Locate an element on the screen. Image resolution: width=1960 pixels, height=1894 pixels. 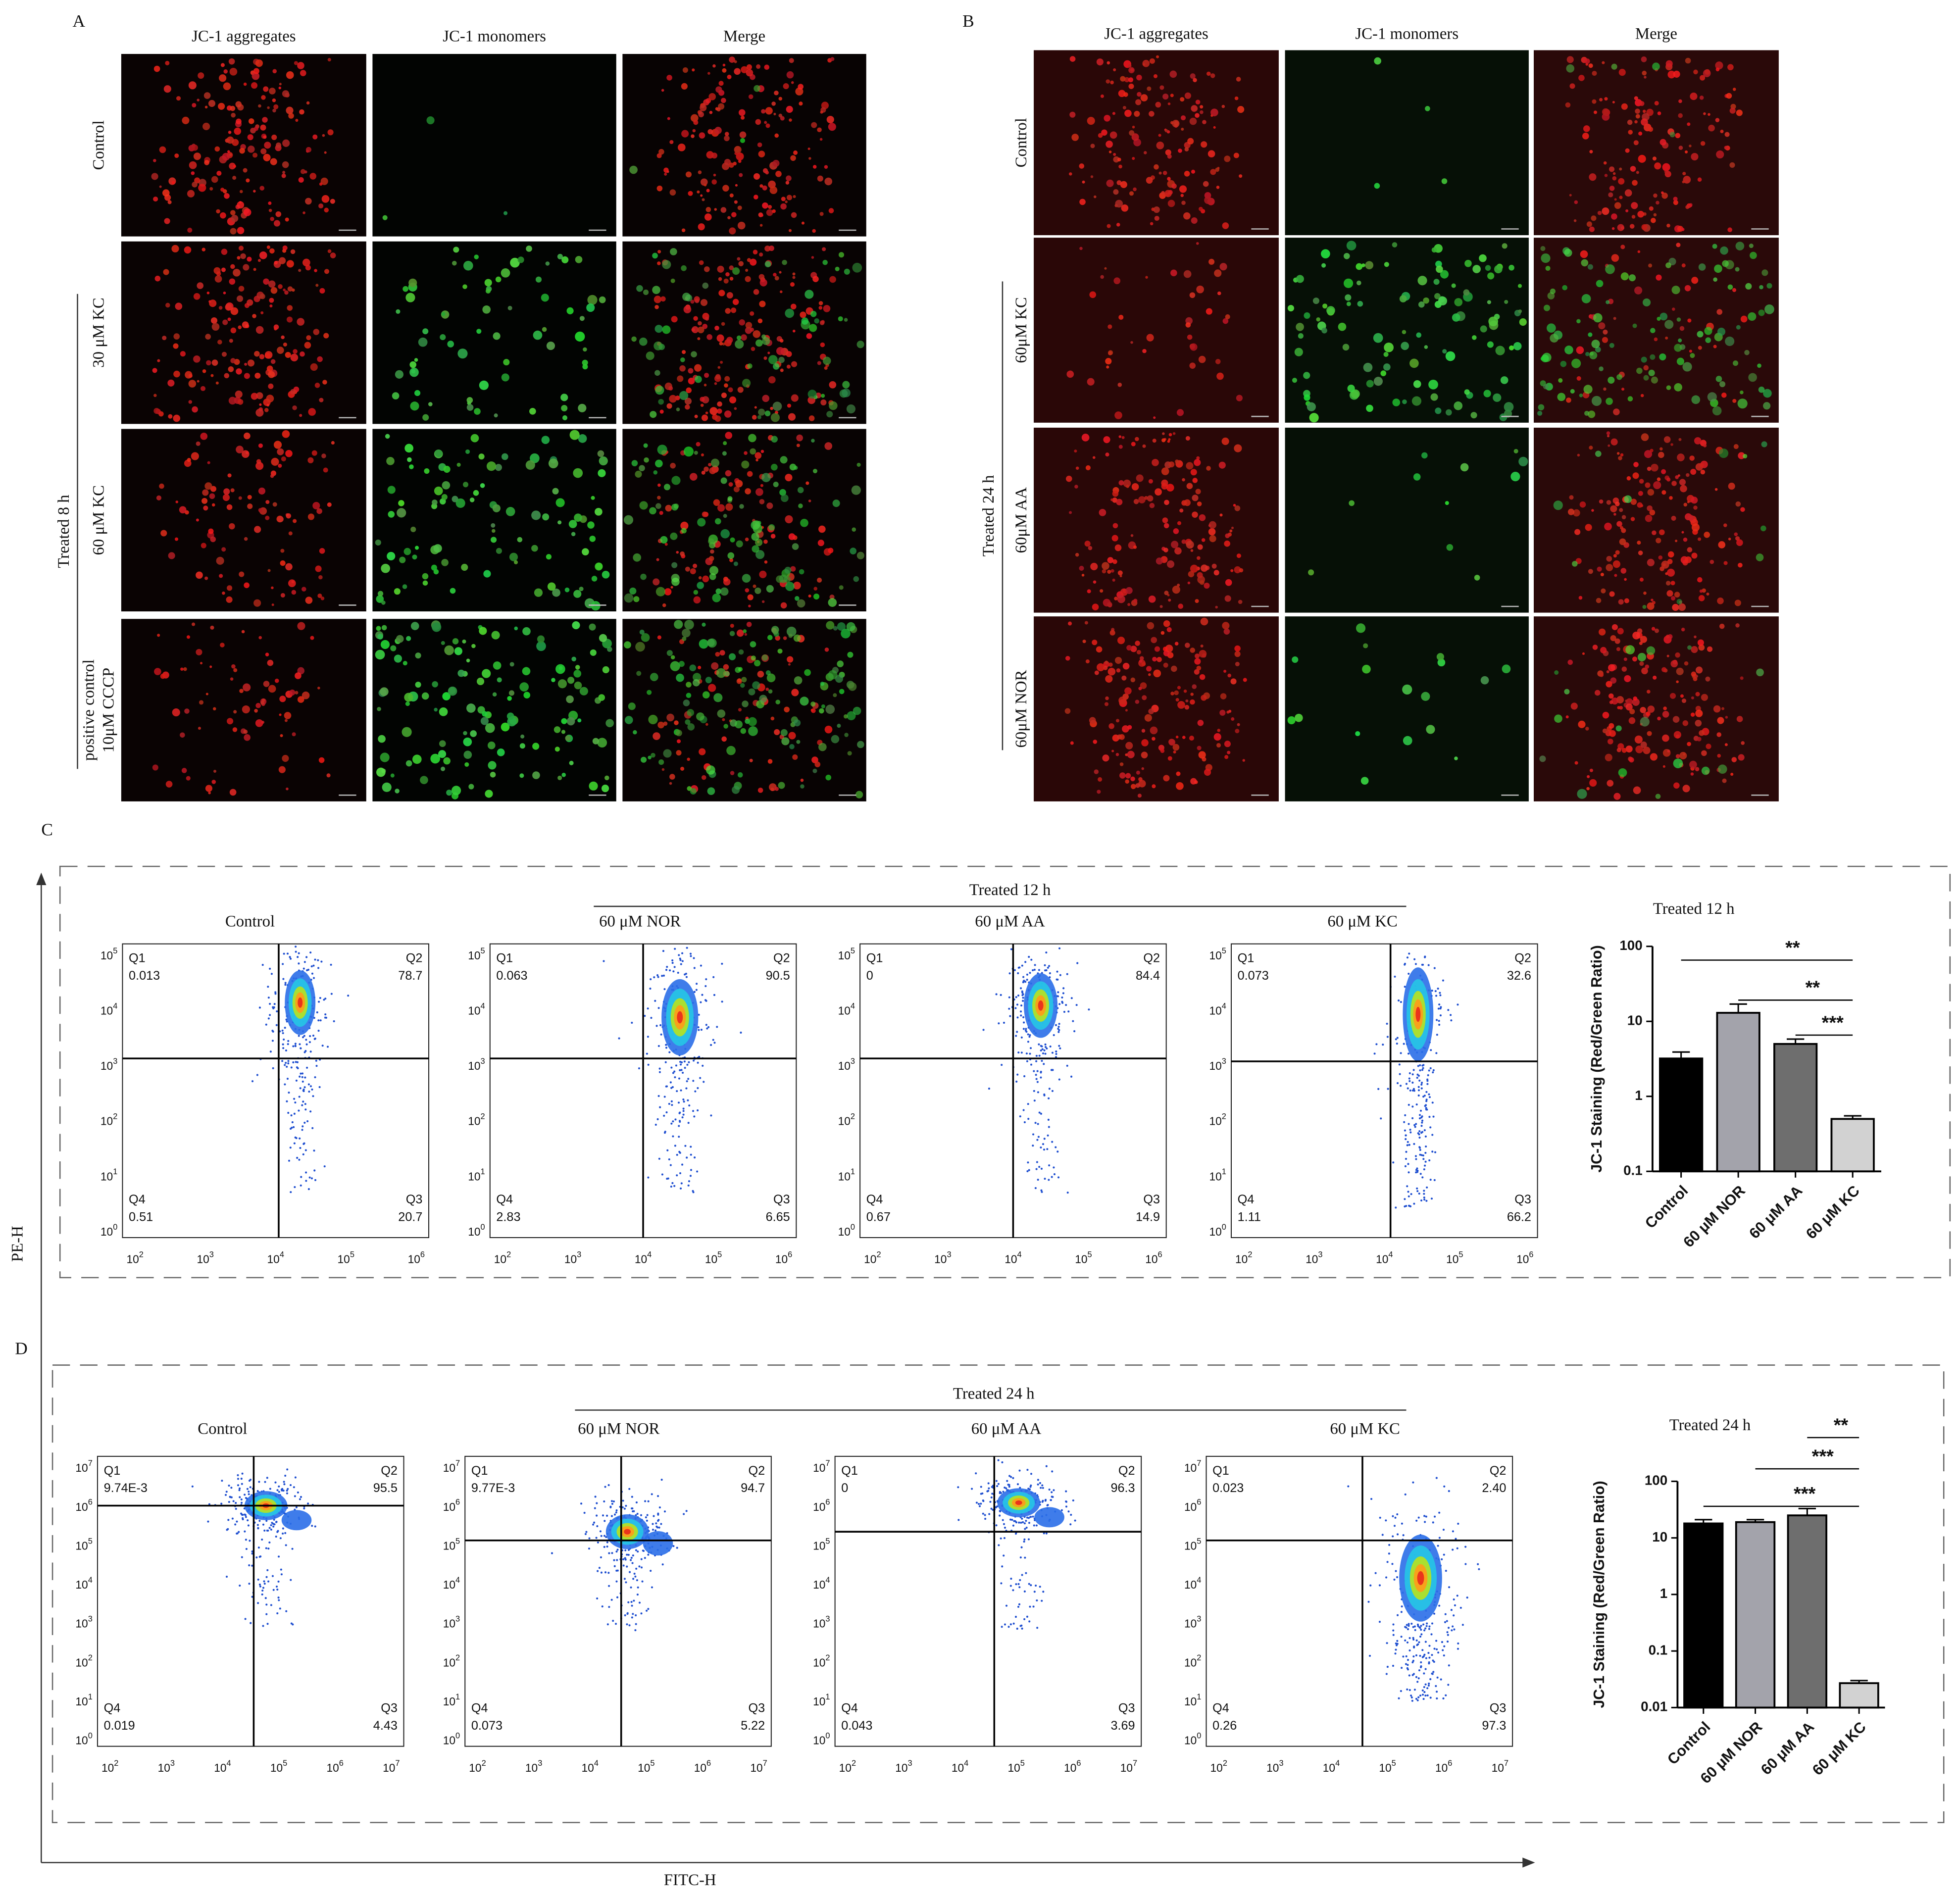
tick-exponent: 7 is located at coordinates (397, 1763).